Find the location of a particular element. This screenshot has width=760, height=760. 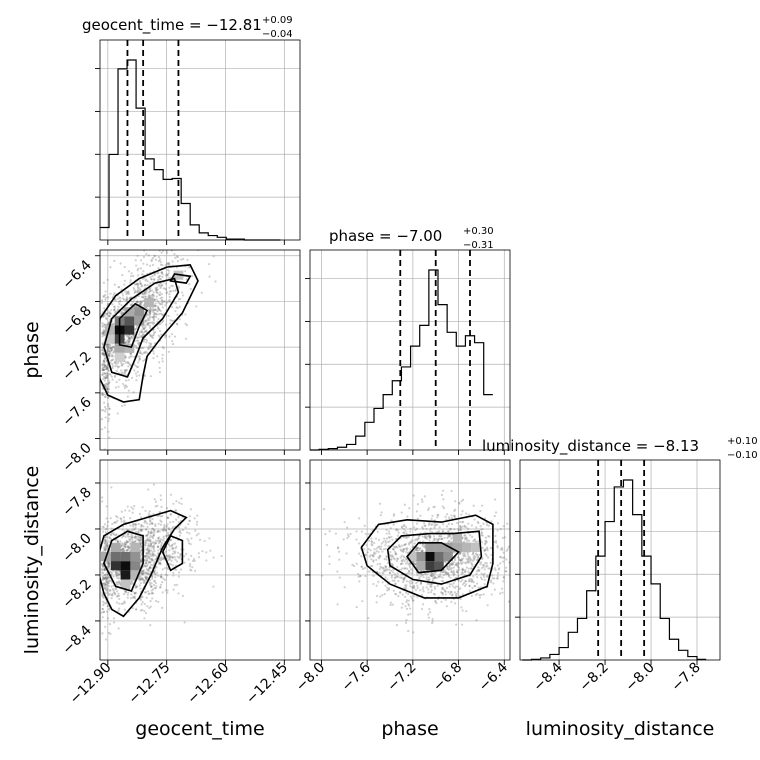

contour-line is located at coordinates (123, 561).